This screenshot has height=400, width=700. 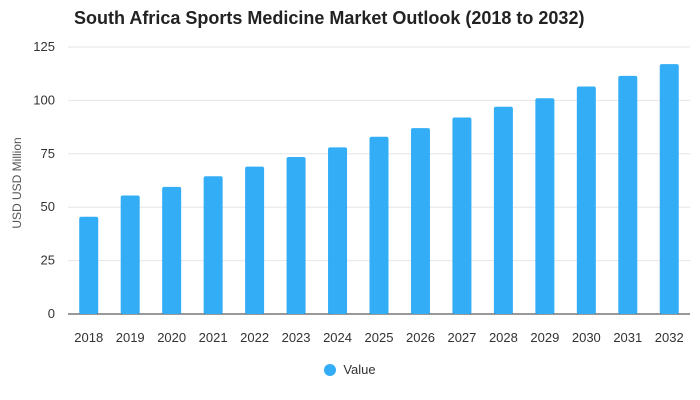 I want to click on bar-2023, so click(x=296, y=235).